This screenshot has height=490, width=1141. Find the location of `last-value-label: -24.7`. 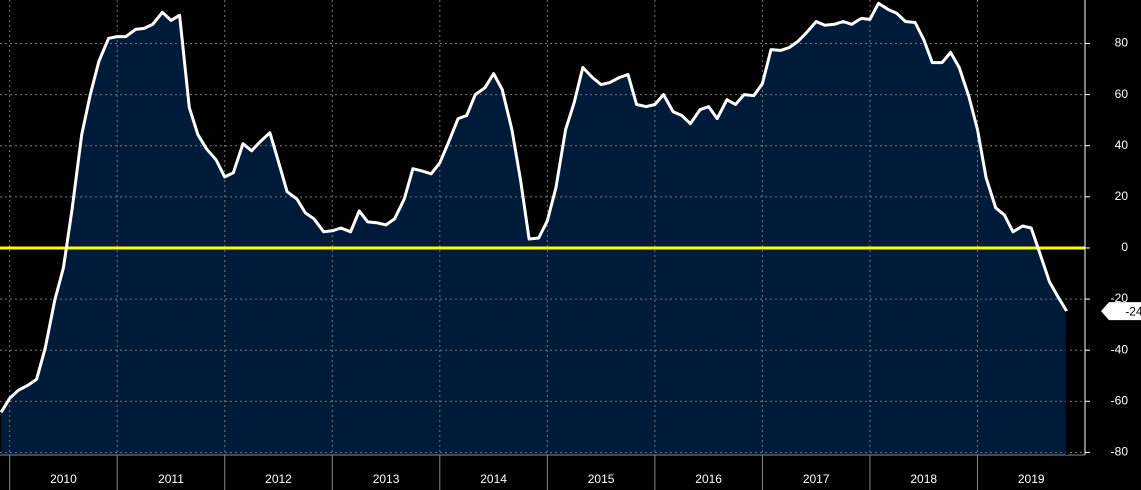

last-value-label: -24.7 is located at coordinates (1133, 311).